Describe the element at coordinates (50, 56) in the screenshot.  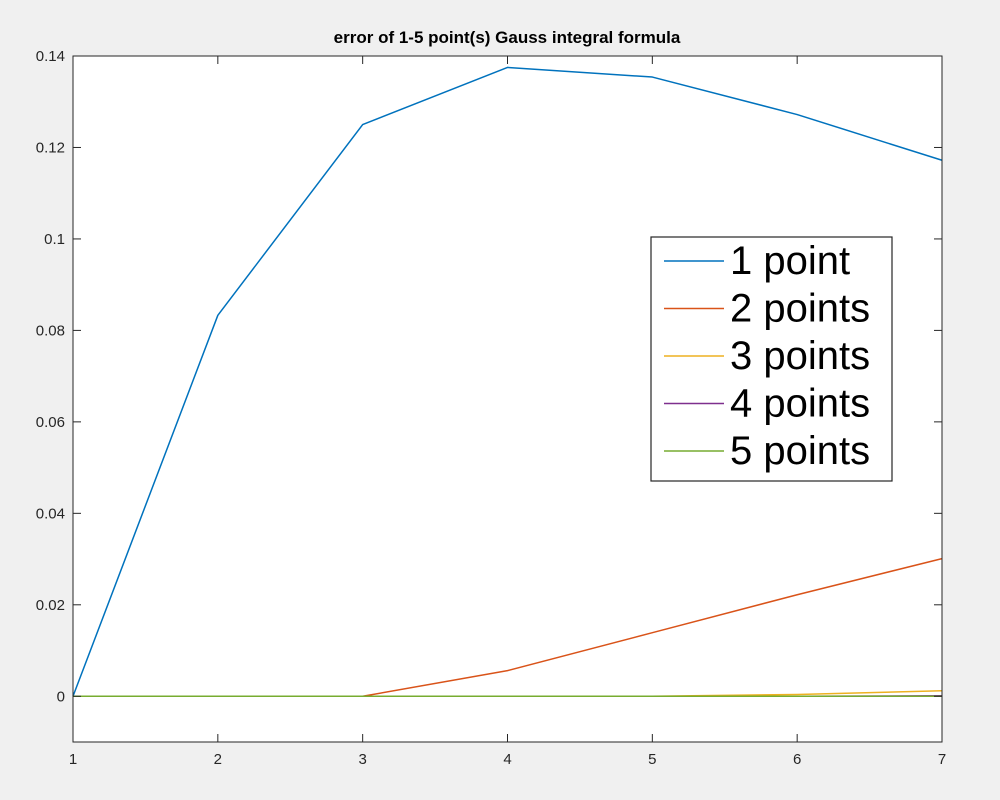
I see `y-tick-label: 0.14` at that location.